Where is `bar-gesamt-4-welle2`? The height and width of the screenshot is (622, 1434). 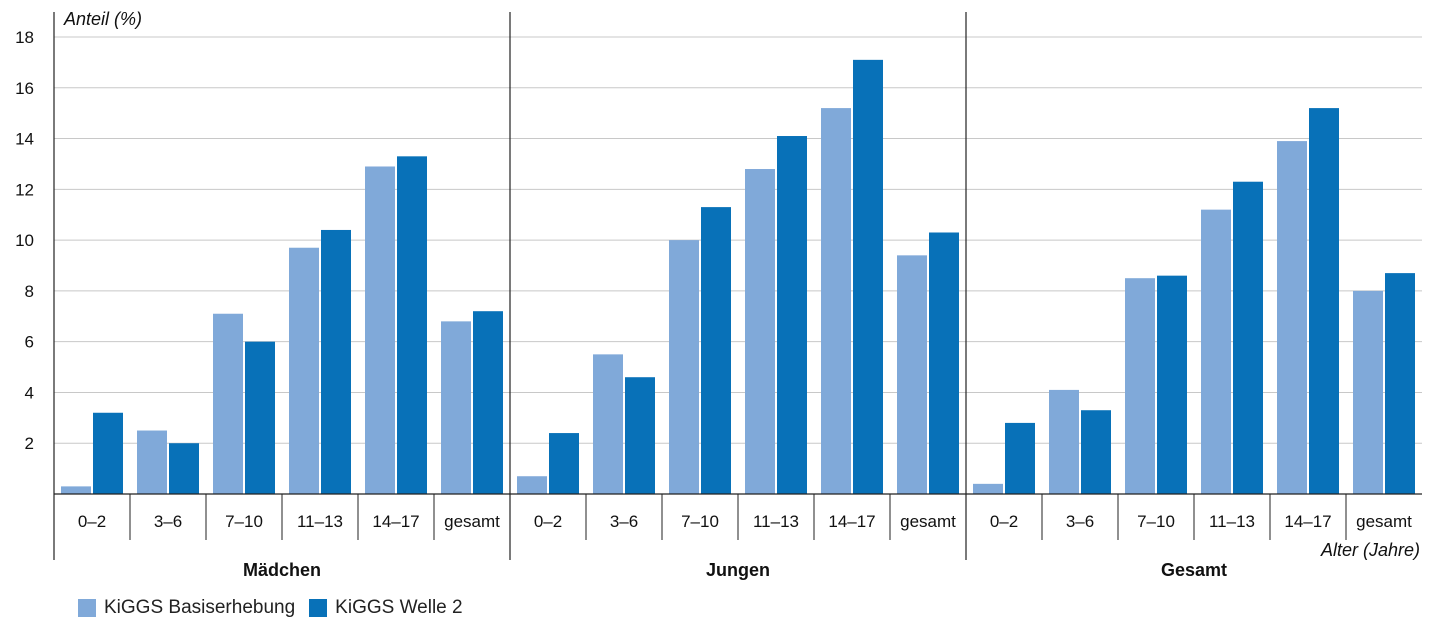 bar-gesamt-4-welle2 is located at coordinates (1324, 301).